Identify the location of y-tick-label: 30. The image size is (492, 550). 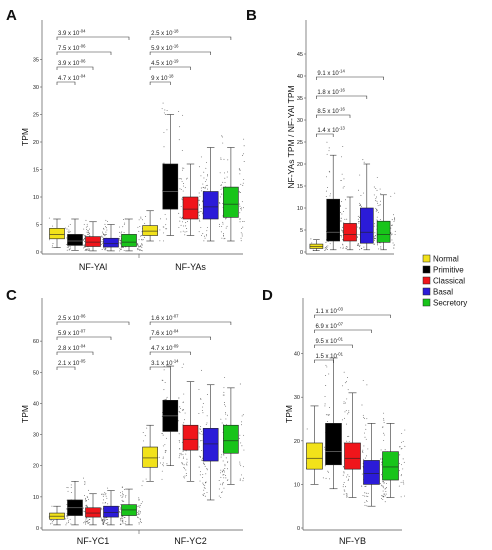
(297, 398).